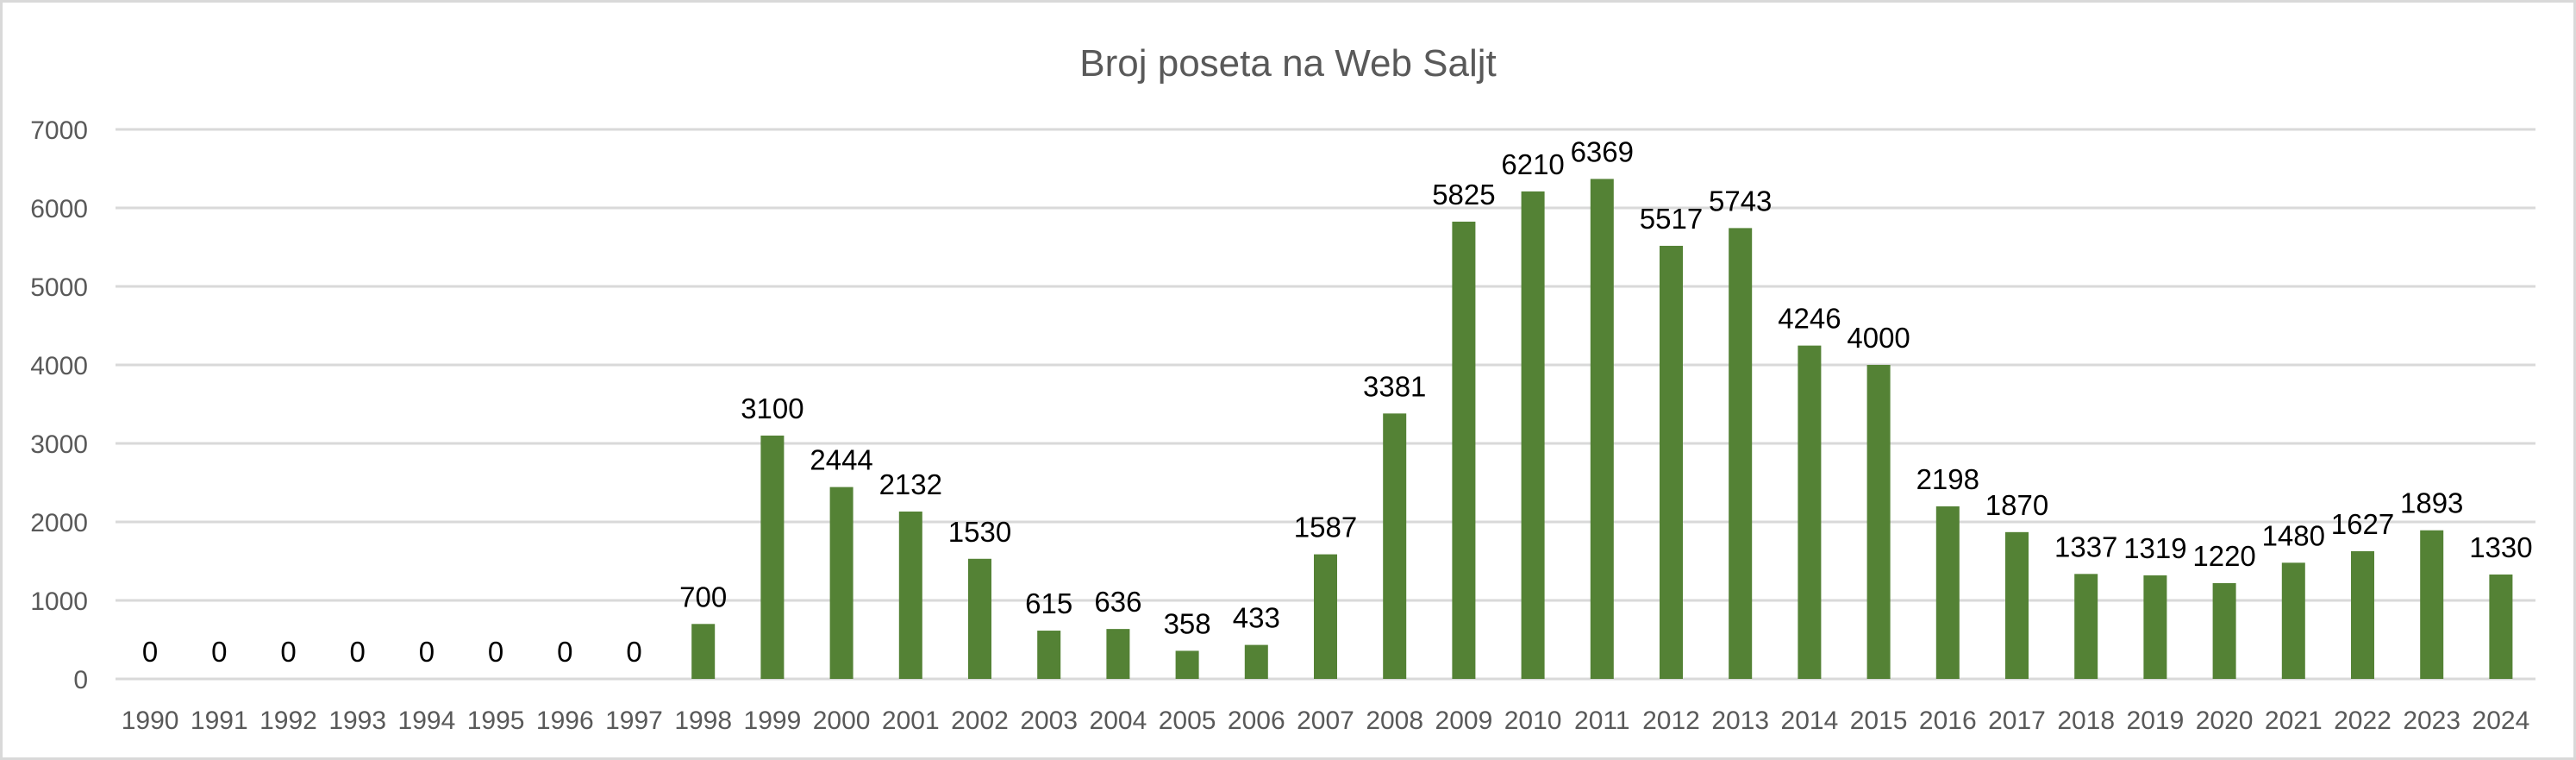 The width and height of the screenshot is (2576, 760). I want to click on y-tick-label: 7000, so click(59, 130).